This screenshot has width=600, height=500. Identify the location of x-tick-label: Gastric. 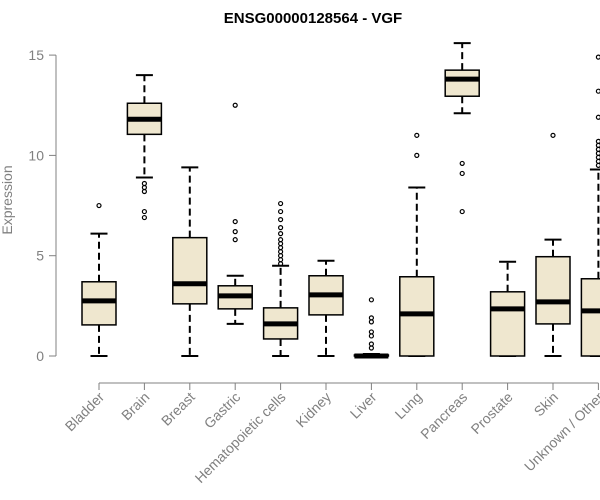
(222, 410).